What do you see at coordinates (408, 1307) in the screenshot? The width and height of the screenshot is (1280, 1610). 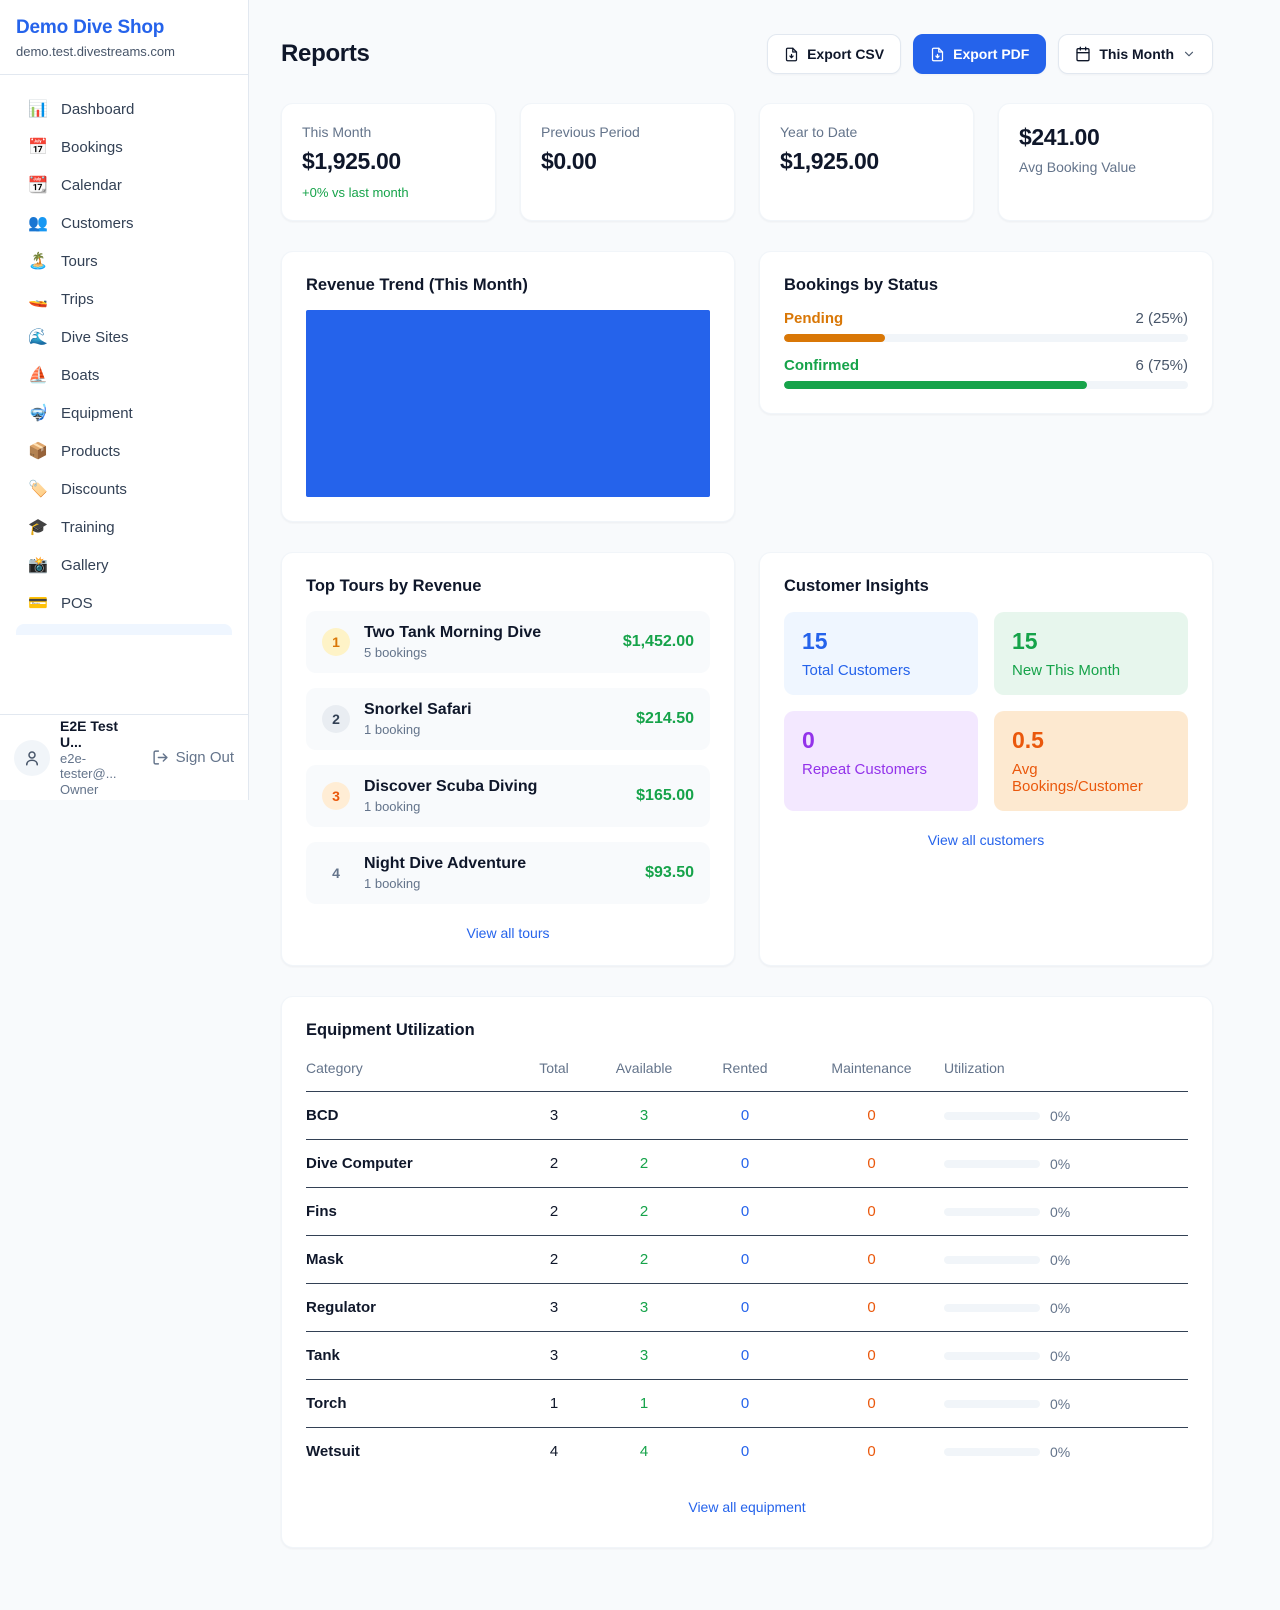 I see `cell-category: Regulator` at bounding box center [408, 1307].